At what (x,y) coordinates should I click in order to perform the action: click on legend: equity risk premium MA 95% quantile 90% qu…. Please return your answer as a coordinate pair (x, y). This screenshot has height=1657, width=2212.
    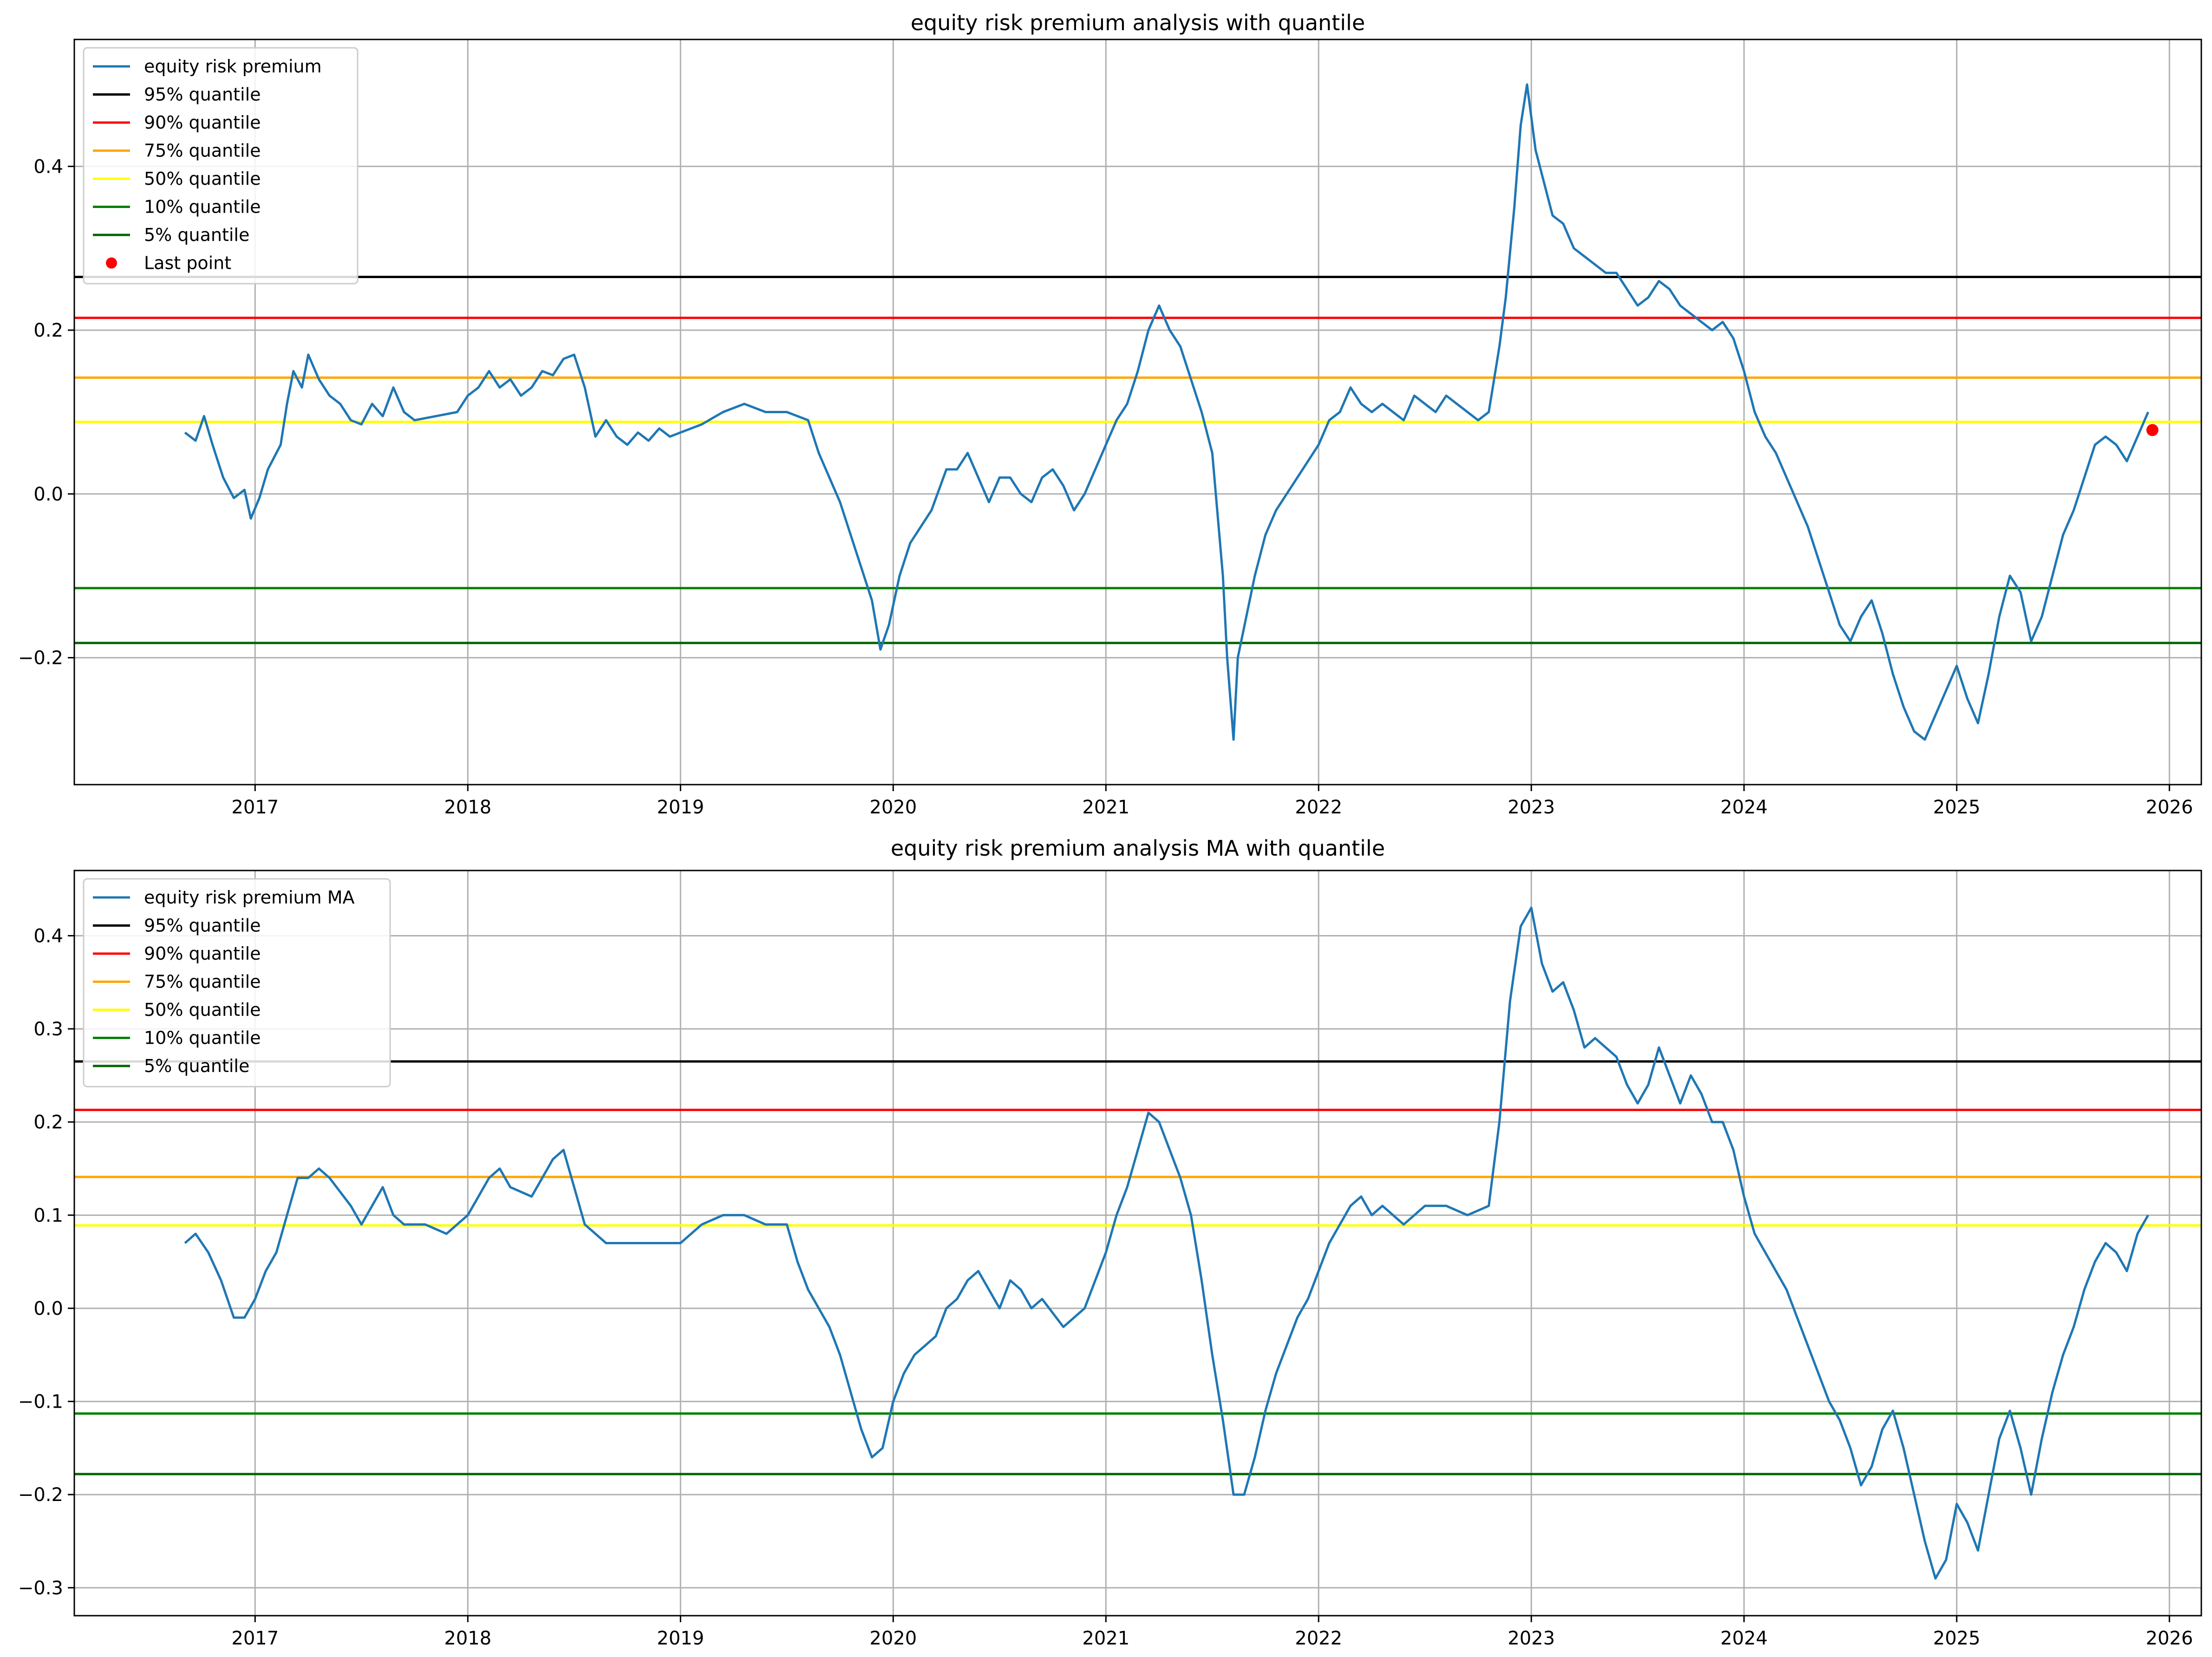
    Looking at the image, I should click on (237, 982).